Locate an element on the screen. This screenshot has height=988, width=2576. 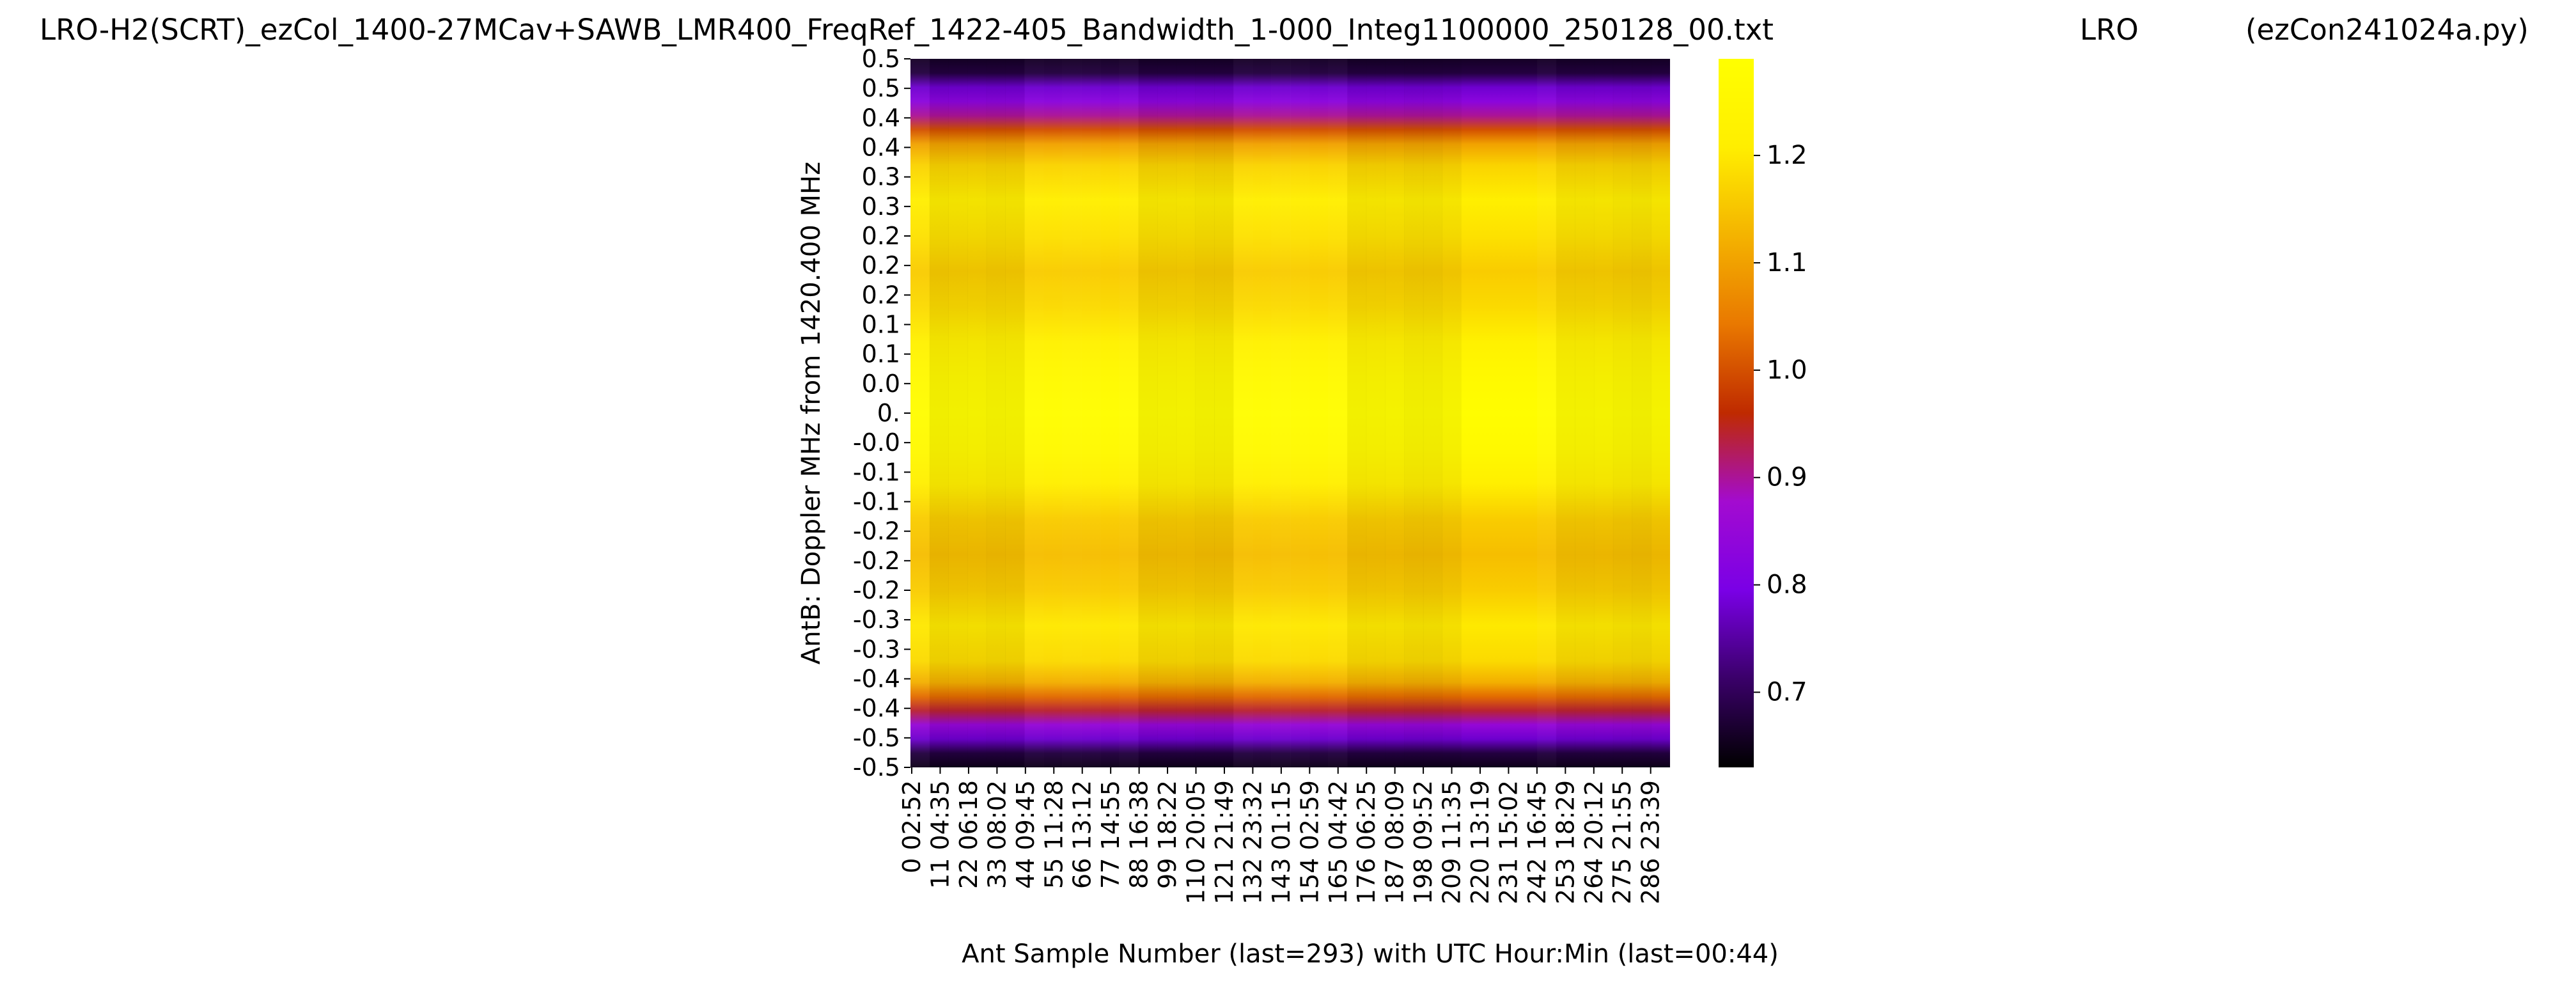
x-tick-label: 275 21:55 is located at coordinates (1622, 842).